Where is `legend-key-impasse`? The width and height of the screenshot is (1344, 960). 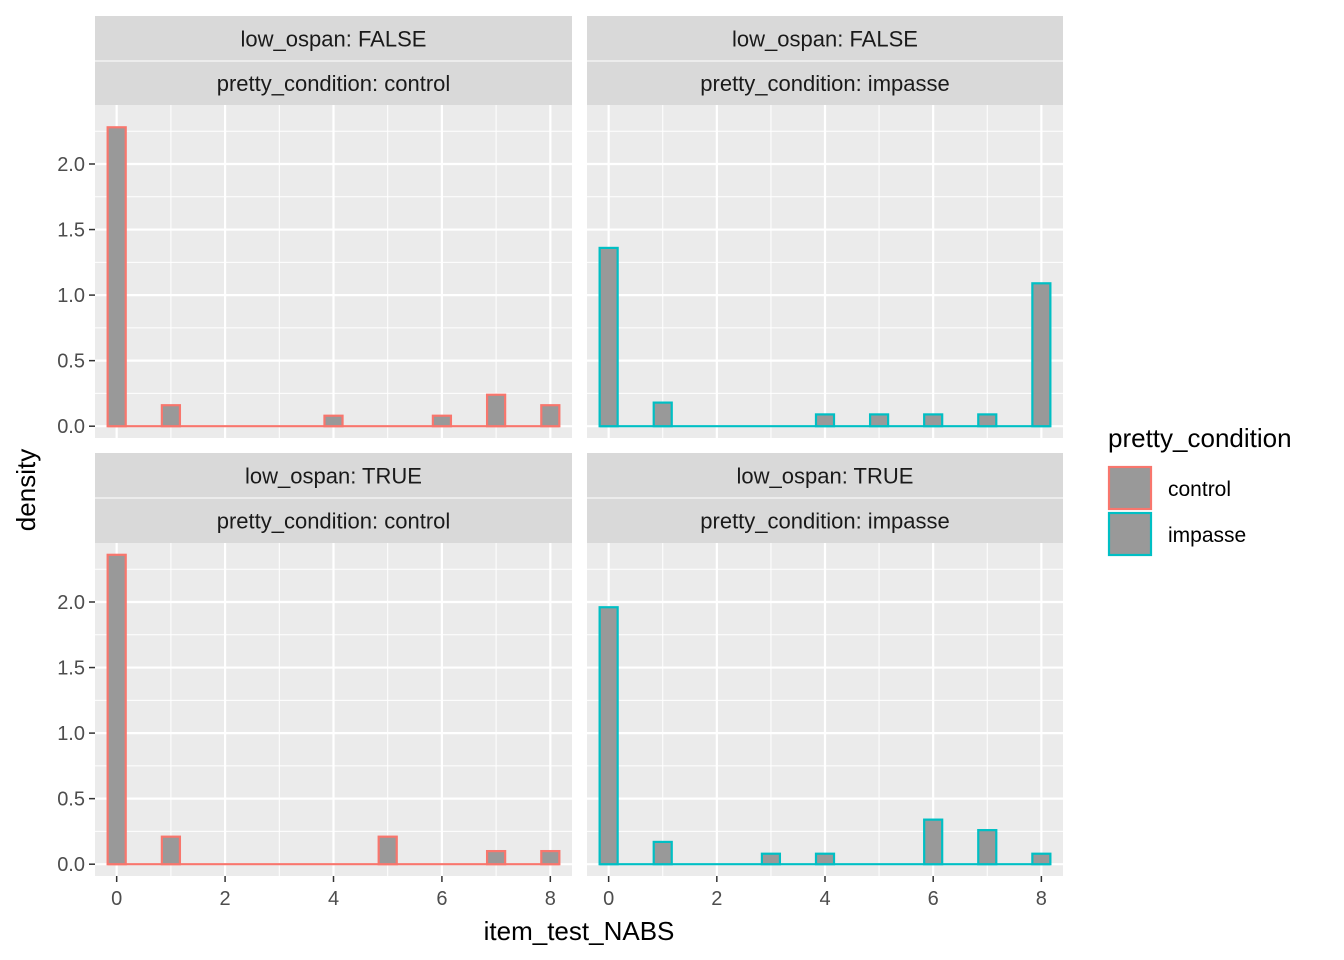 legend-key-impasse is located at coordinates (1130, 534).